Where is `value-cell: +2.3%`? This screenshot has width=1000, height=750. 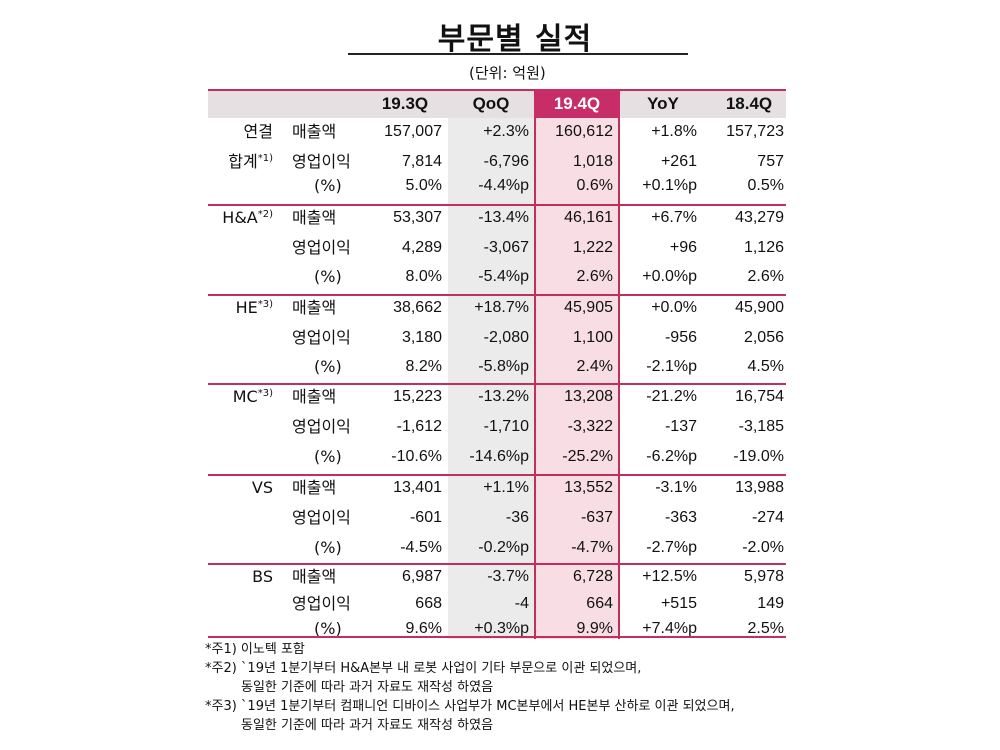 value-cell: +2.3% is located at coordinates (506, 131).